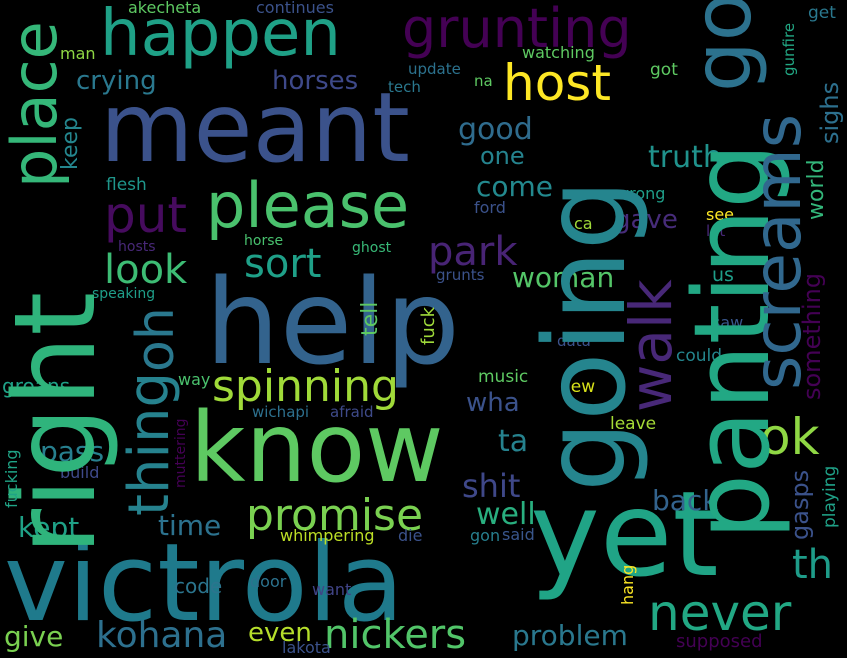 This screenshot has width=847, height=658. Describe the element at coordinates (728, 322) in the screenshot. I see `word-saw: saw` at that location.